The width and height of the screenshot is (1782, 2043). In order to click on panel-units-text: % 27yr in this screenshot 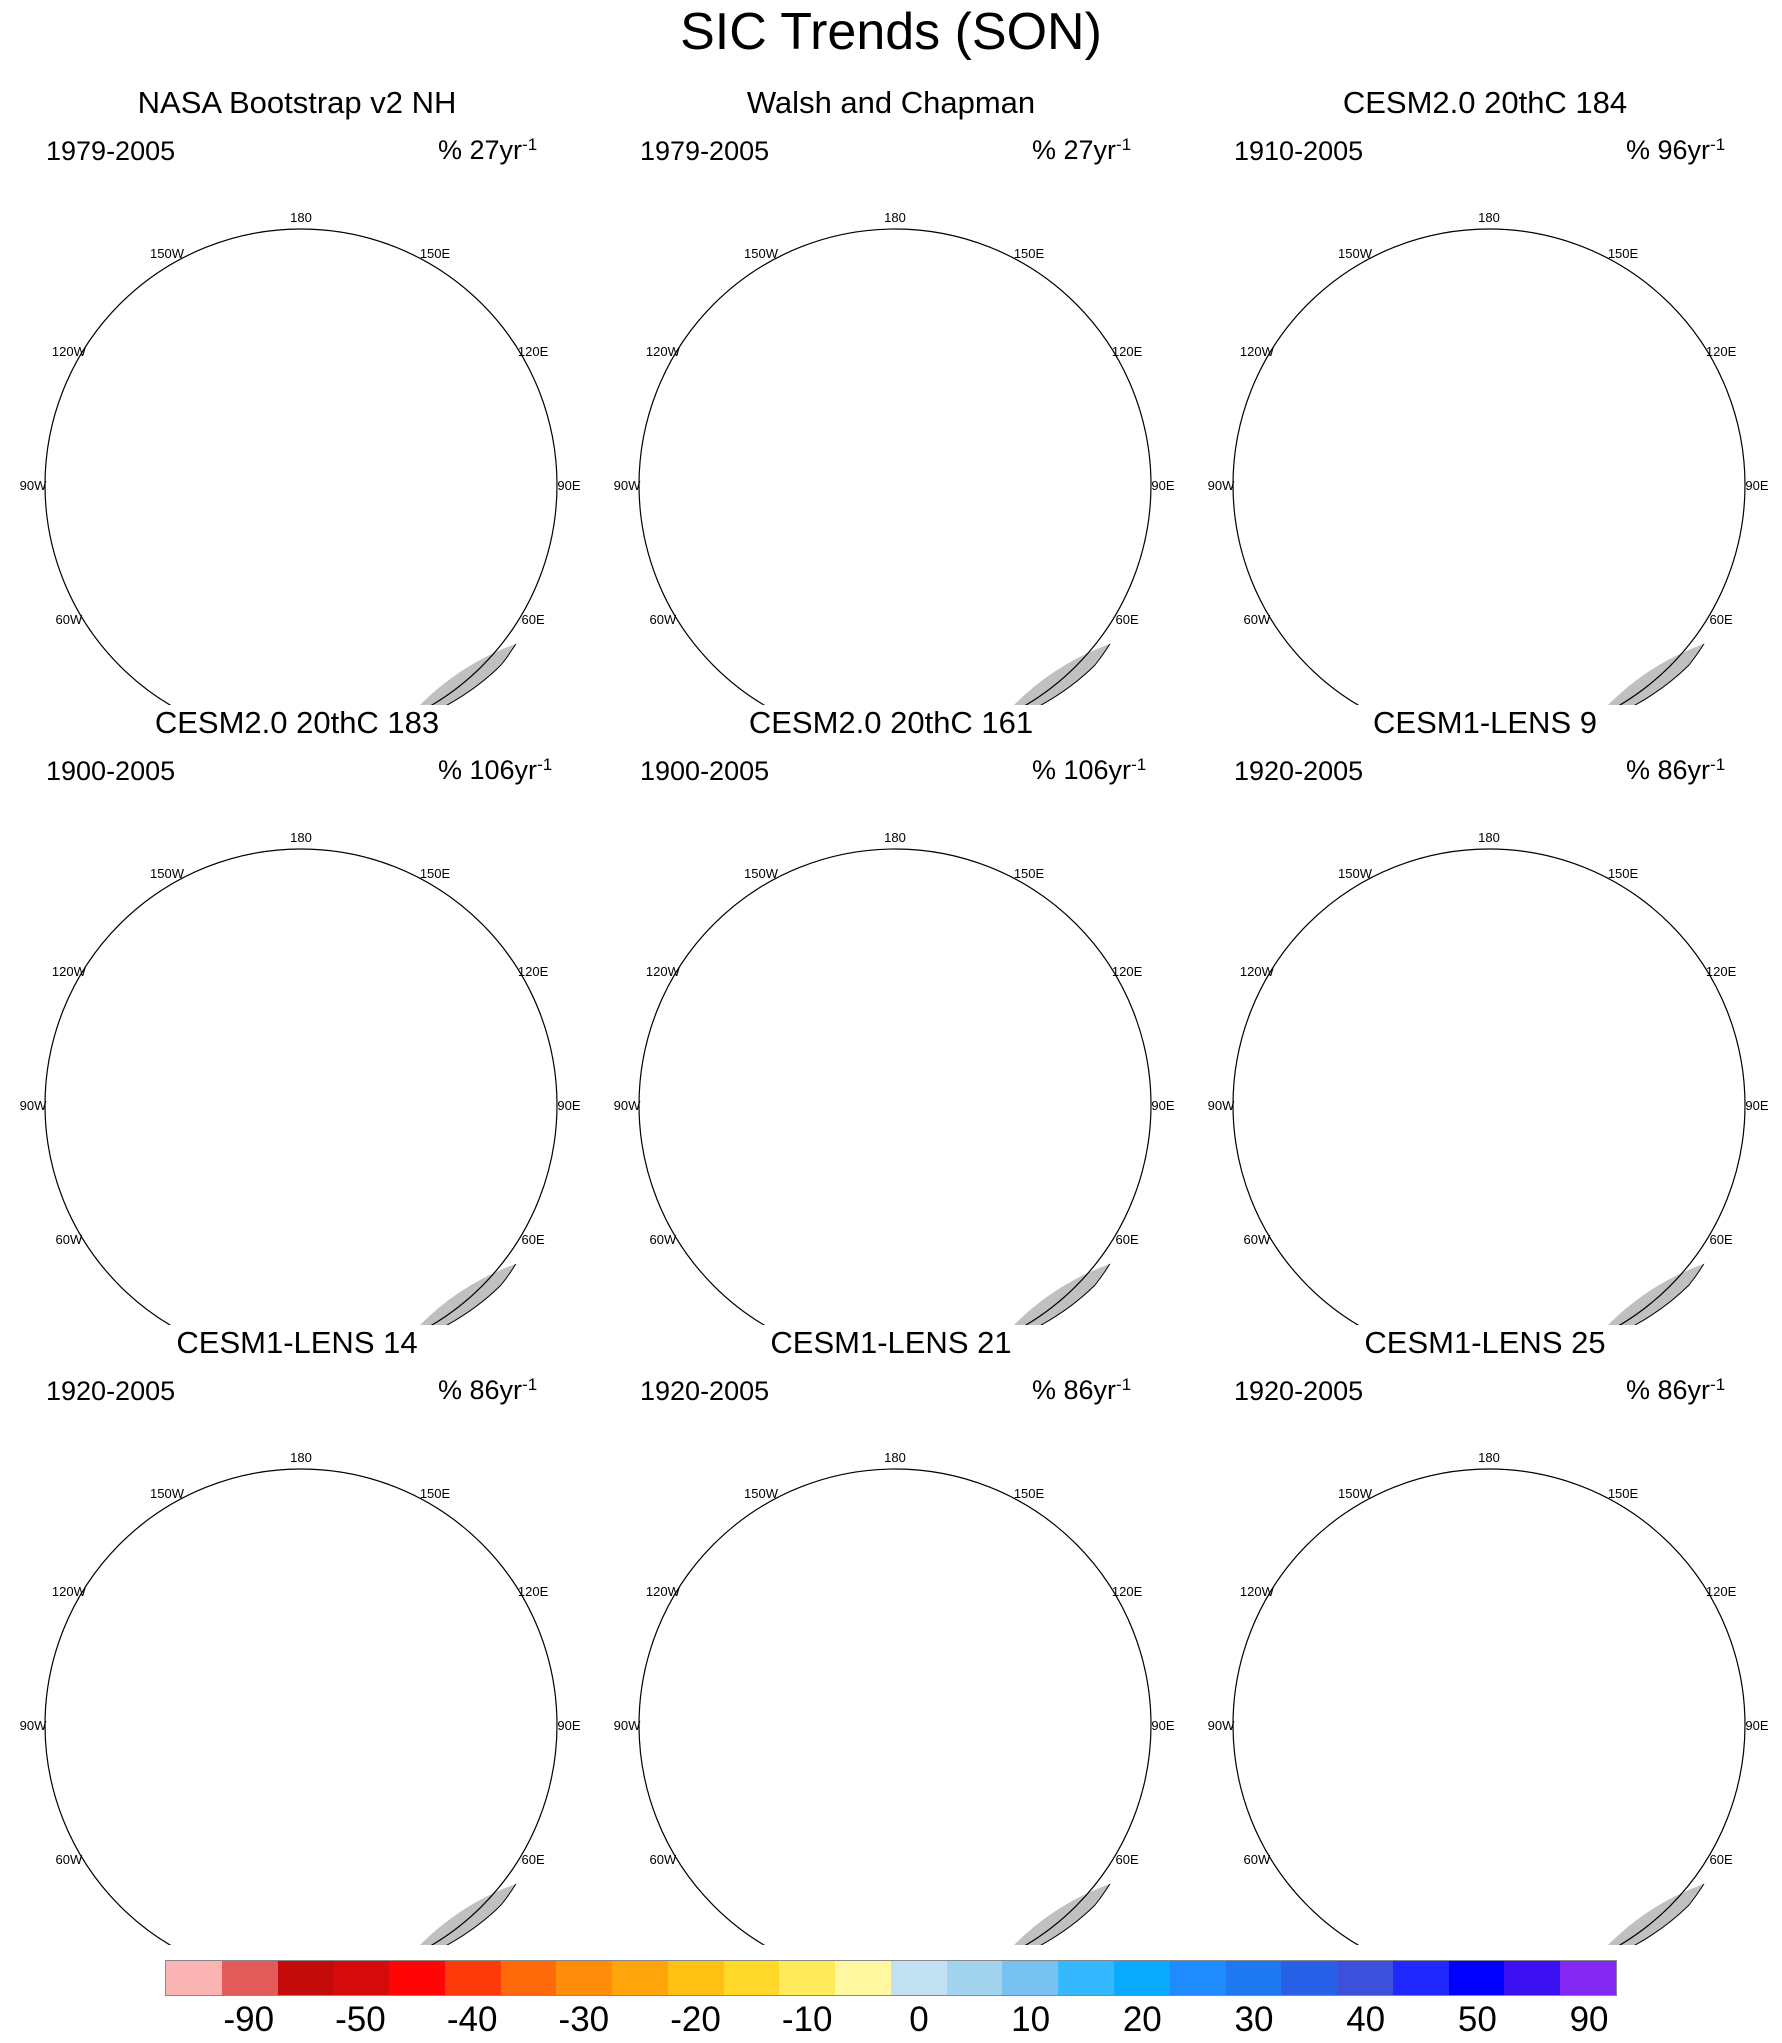, I will do `click(1074, 150)`.